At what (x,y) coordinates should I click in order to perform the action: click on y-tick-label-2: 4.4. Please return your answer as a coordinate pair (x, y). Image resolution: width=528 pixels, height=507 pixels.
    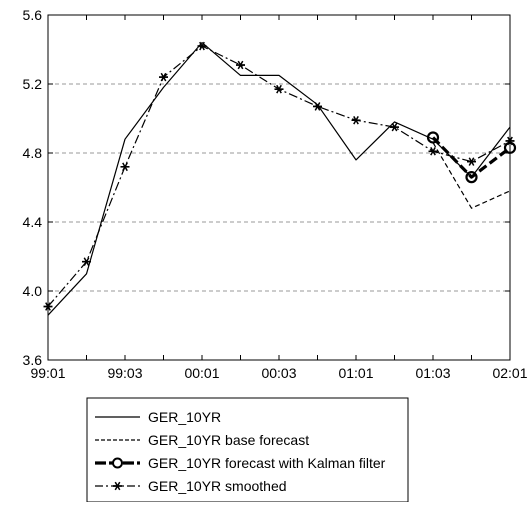
    Looking at the image, I should click on (33, 222).